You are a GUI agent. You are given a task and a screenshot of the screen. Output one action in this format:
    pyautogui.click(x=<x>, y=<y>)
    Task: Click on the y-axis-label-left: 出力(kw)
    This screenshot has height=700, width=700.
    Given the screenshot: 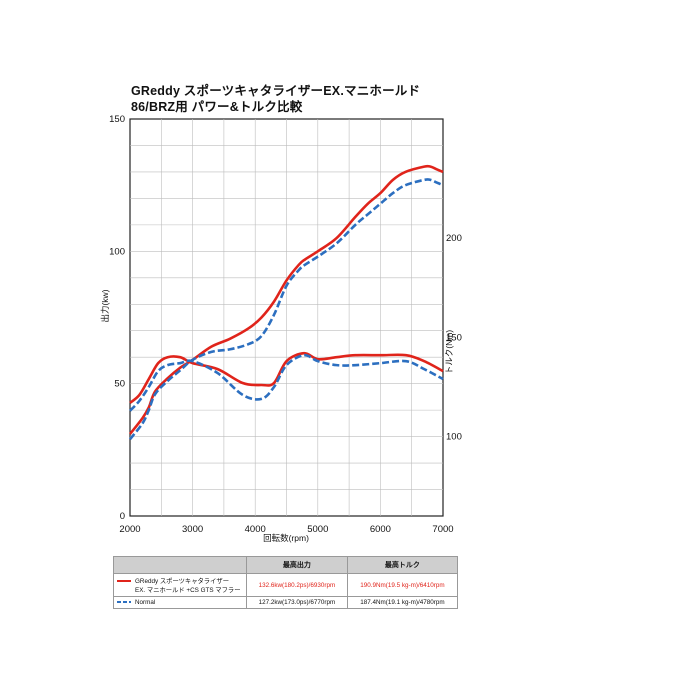 What is the action you would take?
    pyautogui.click(x=105, y=305)
    